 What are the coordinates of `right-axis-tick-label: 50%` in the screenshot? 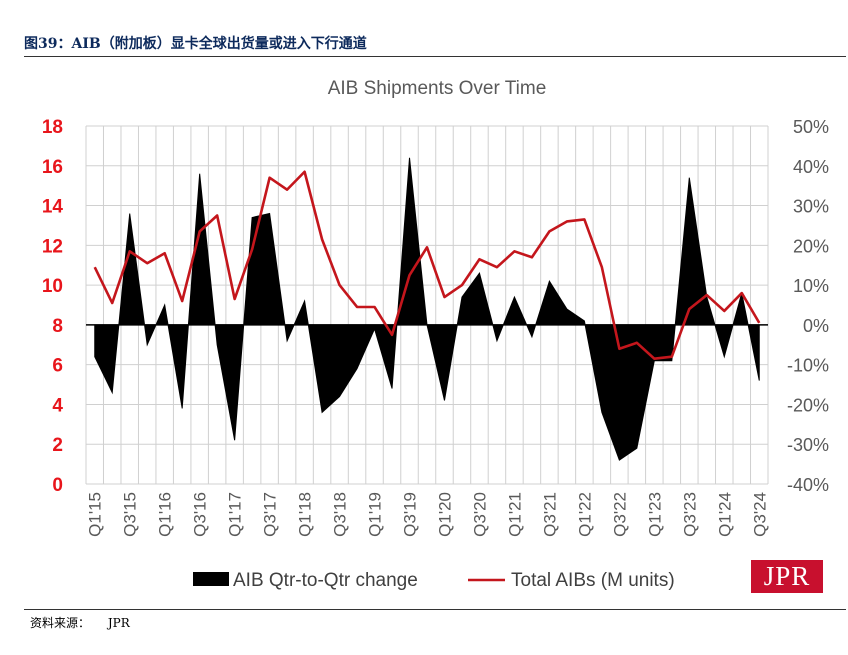 It's located at (811, 127).